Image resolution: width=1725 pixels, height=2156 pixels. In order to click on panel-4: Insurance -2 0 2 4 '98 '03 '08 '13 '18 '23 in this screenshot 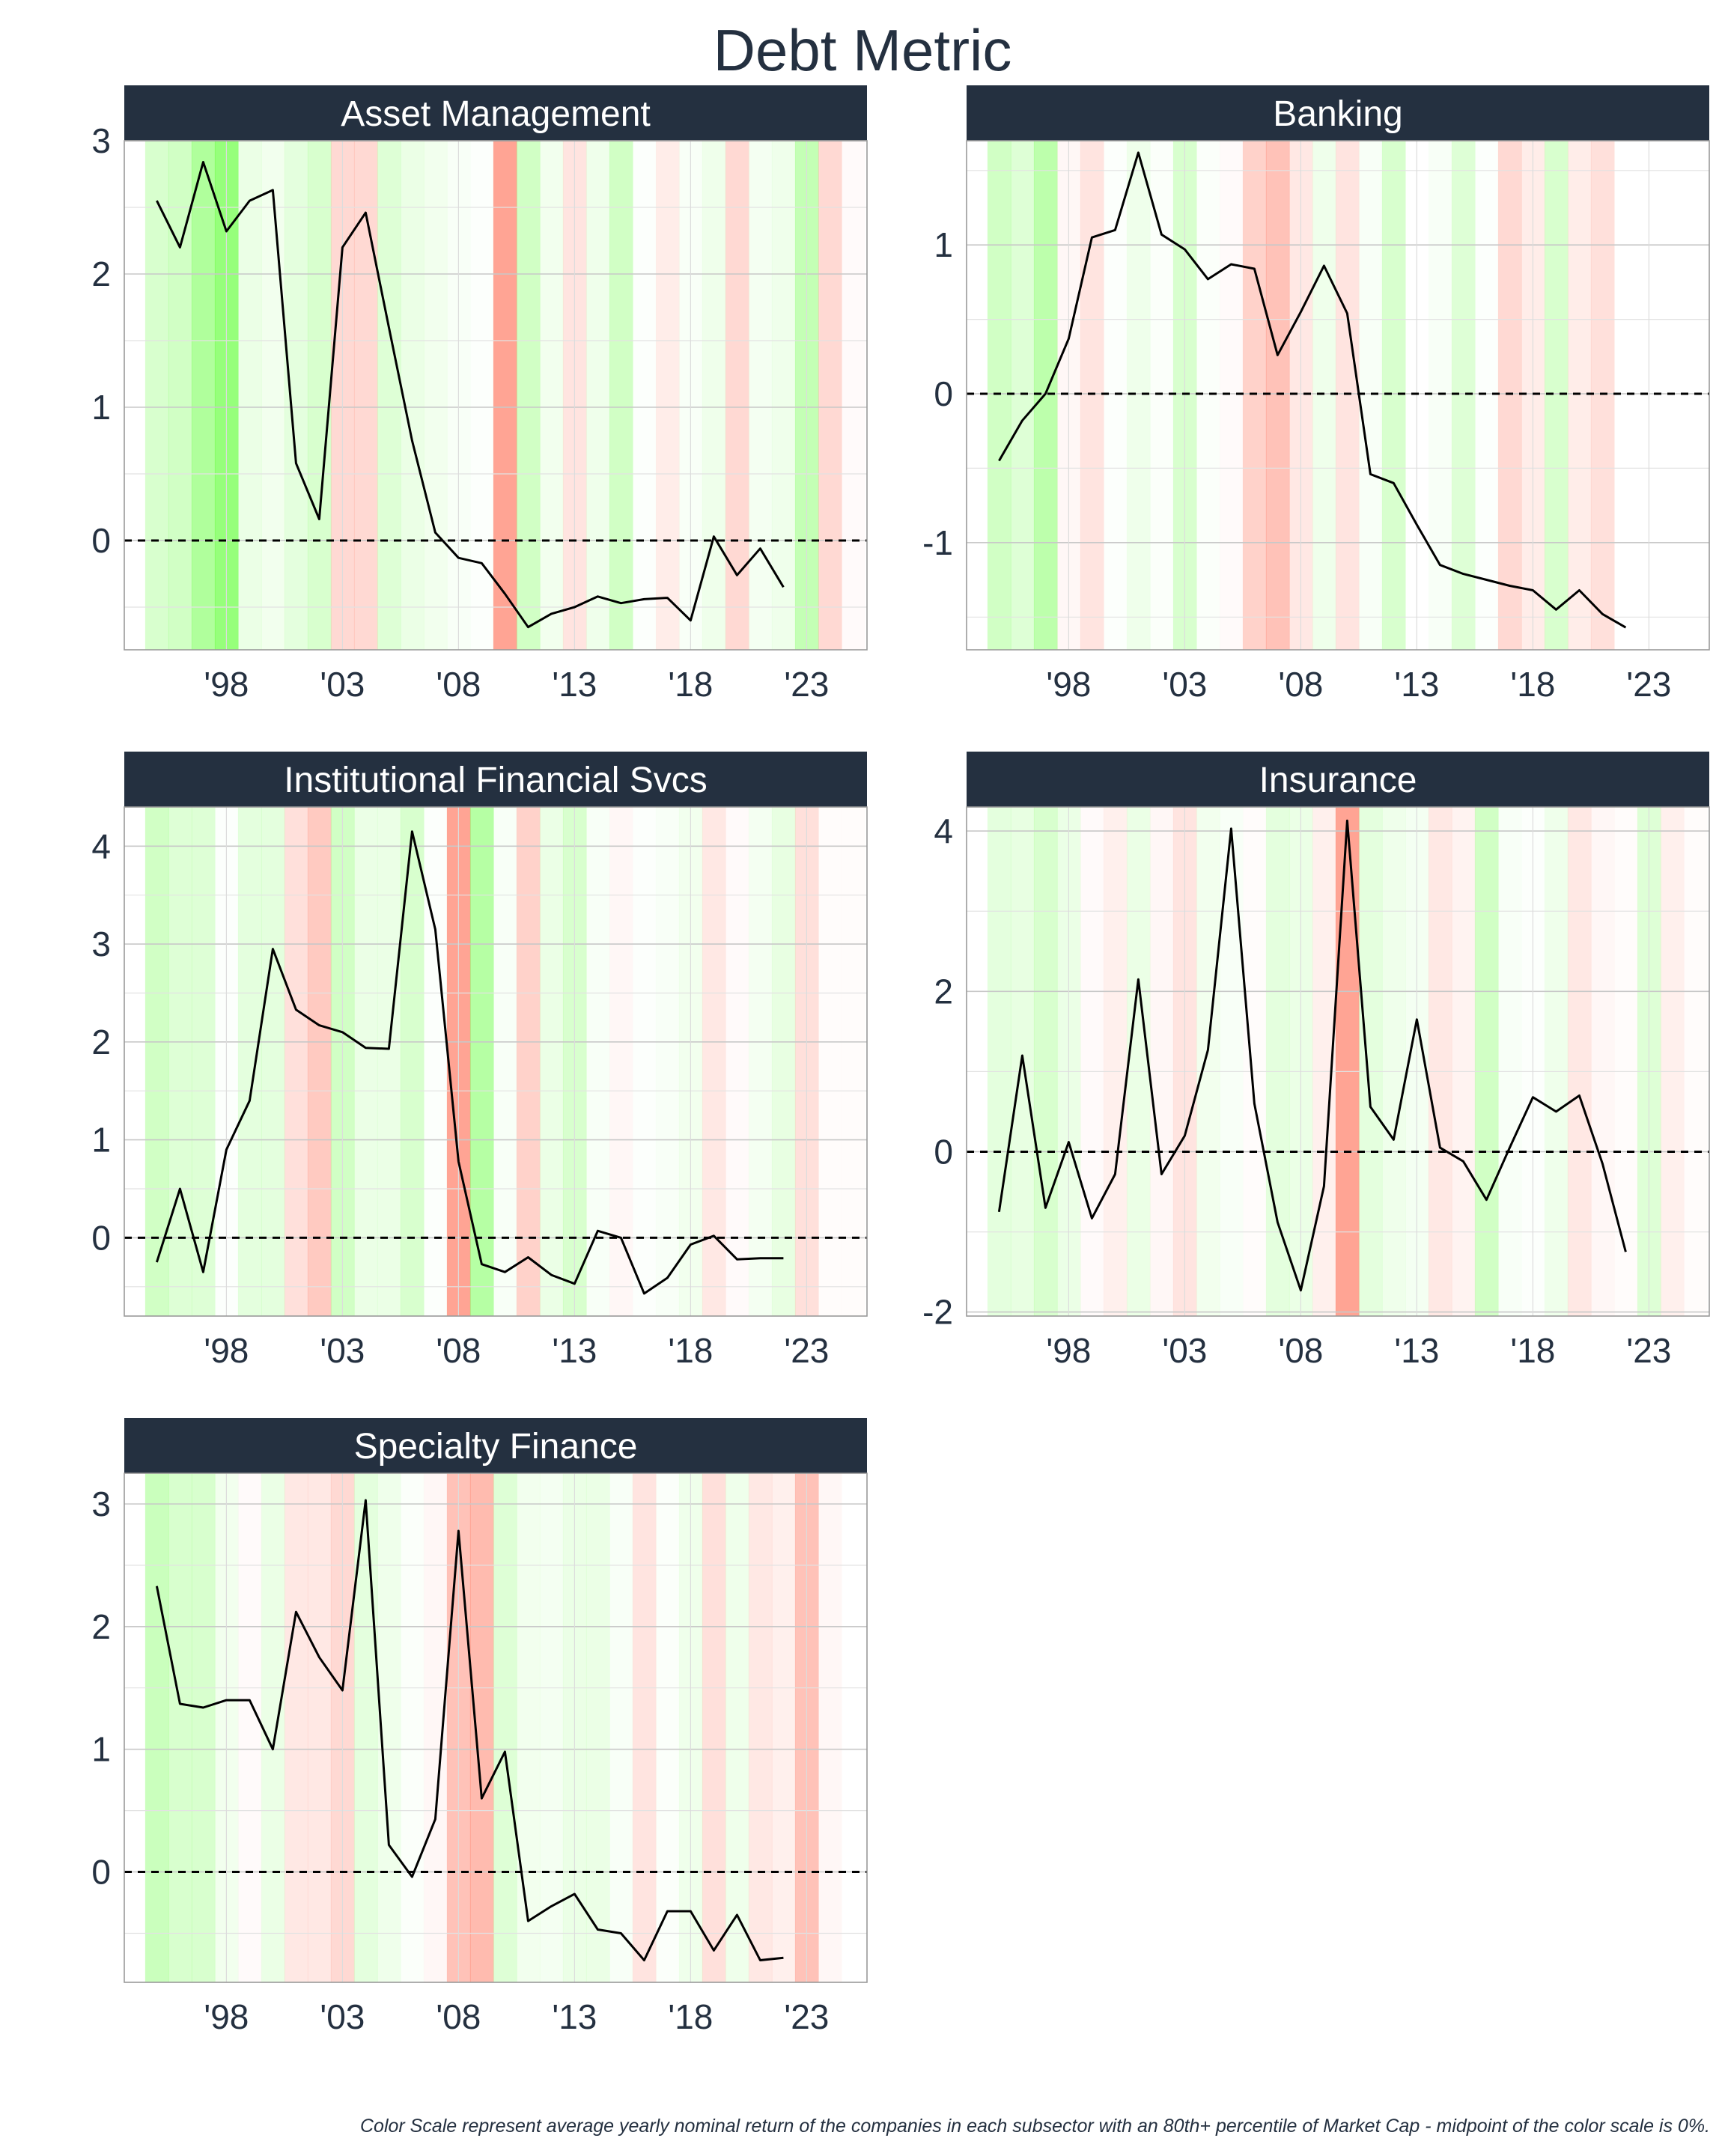, I will do `click(1316, 1061)`.